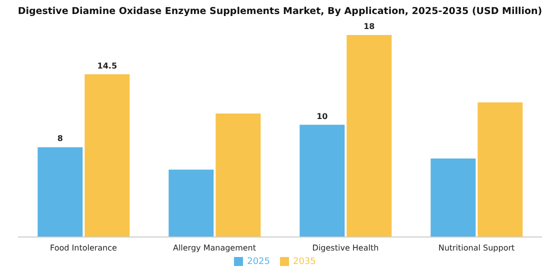 This screenshot has height=280, width=560. I want to click on x-tick-label: Nutritional Support, so click(476, 248).